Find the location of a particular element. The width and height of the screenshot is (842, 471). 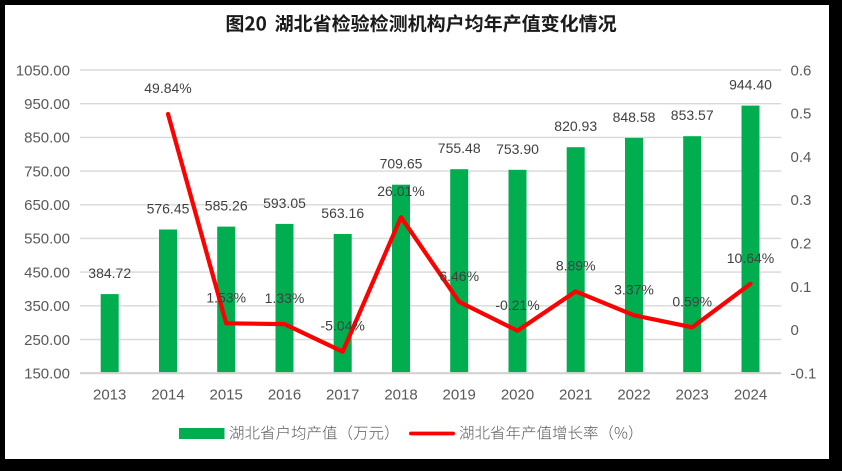

svg-text: 3.37% is located at coordinates (634, 289).